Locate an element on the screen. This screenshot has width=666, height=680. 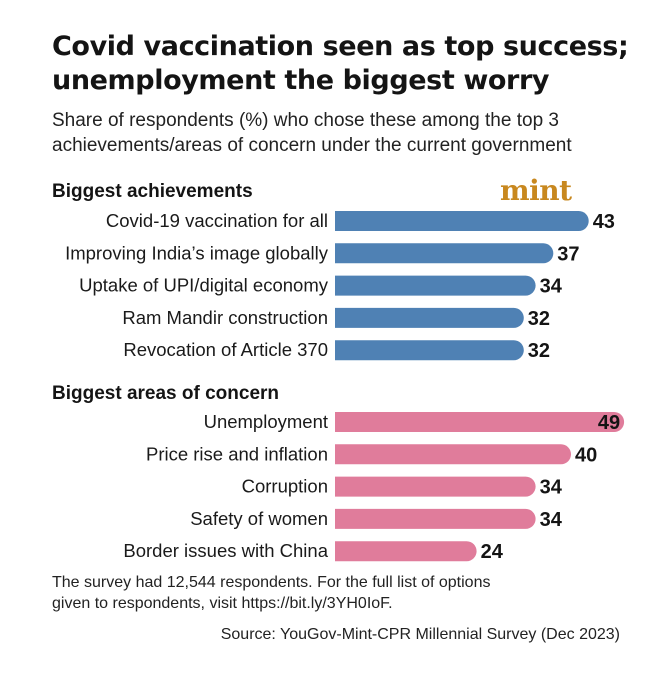
achievement-value-label: 43 is located at coordinates (604, 222).